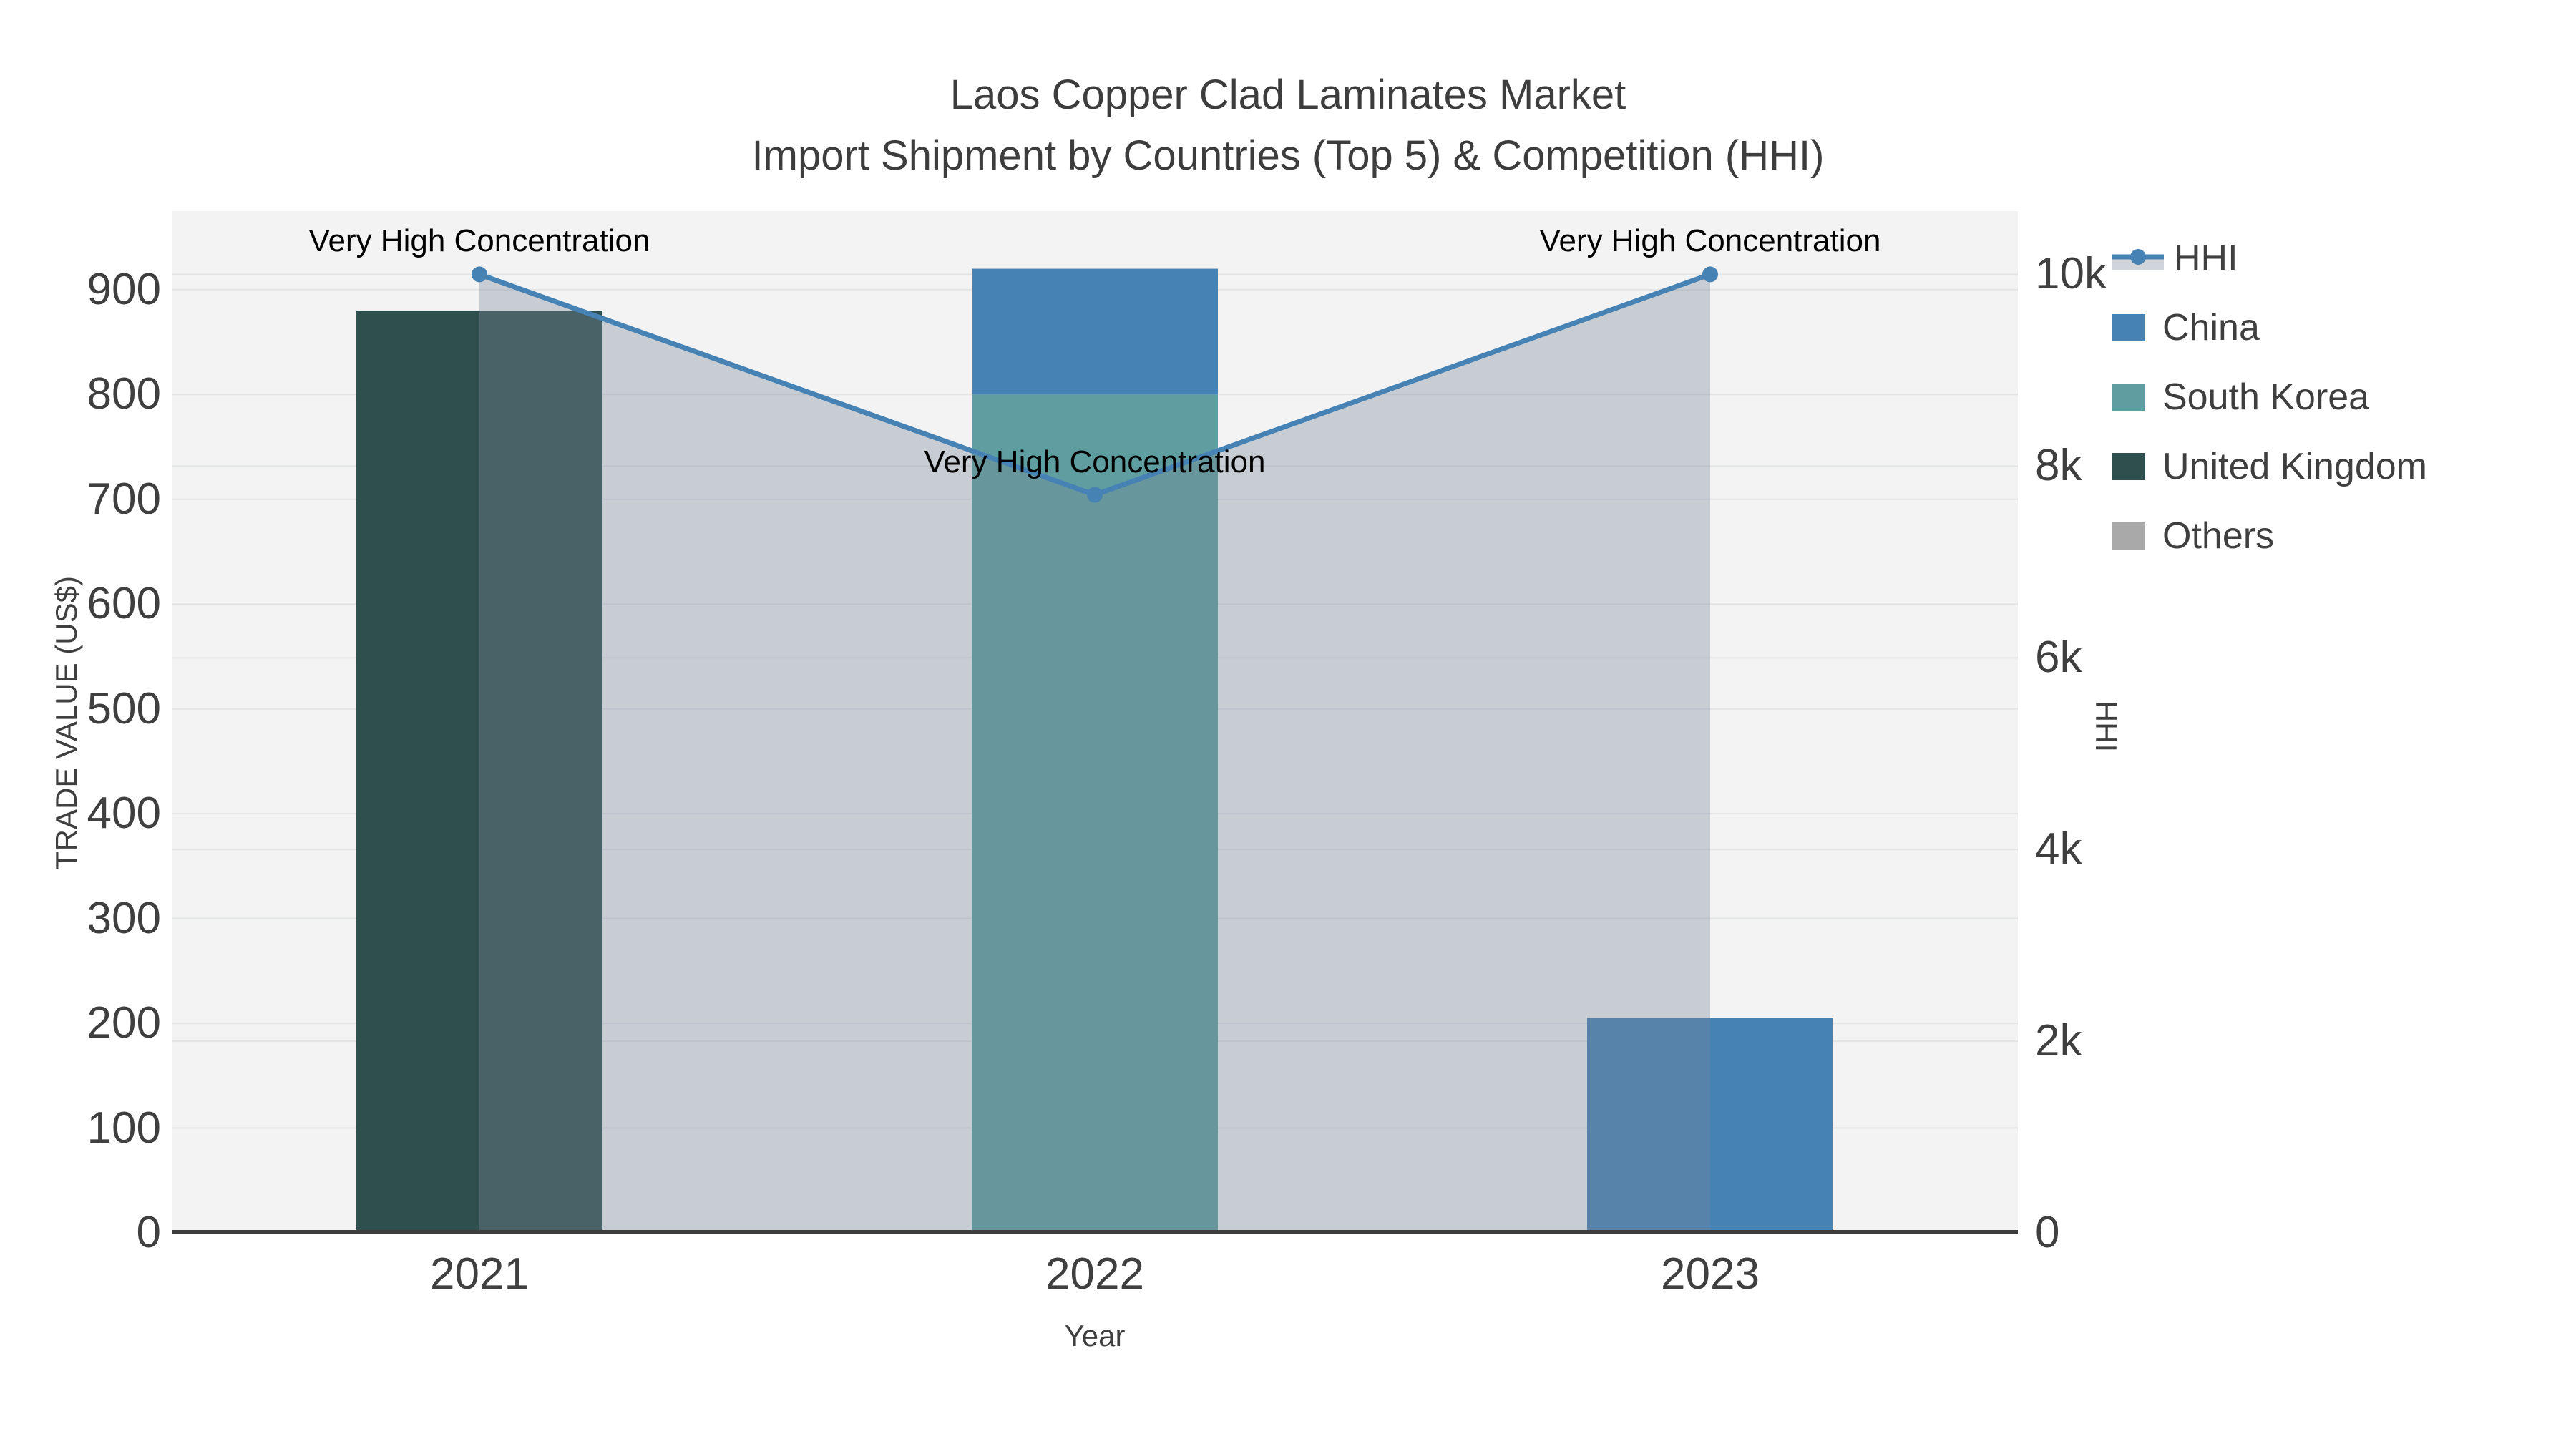 The width and height of the screenshot is (2576, 1449). What do you see at coordinates (2071, 274) in the screenshot?
I see `right-tick-10000: 10k` at bounding box center [2071, 274].